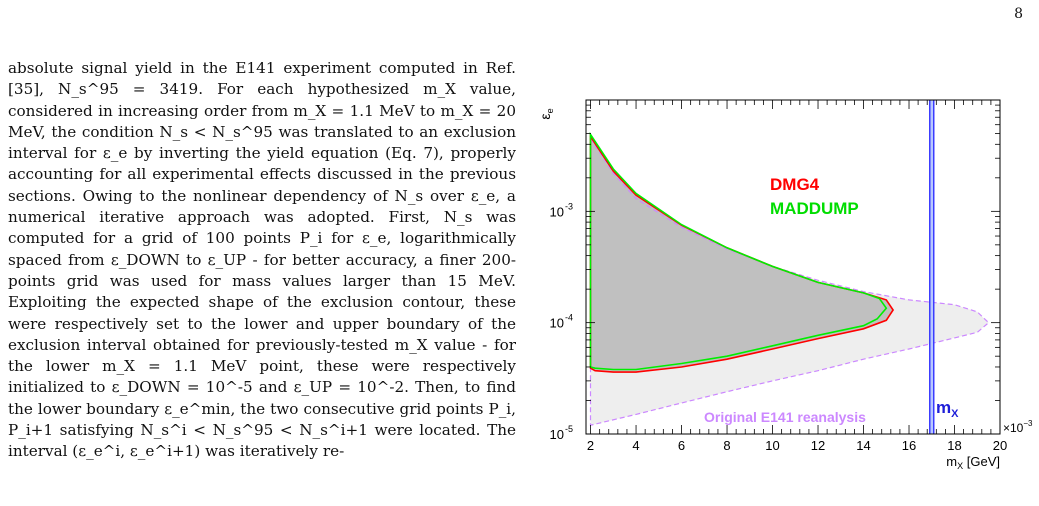  I want to click on maddump-contour-line, so click(738, 251).